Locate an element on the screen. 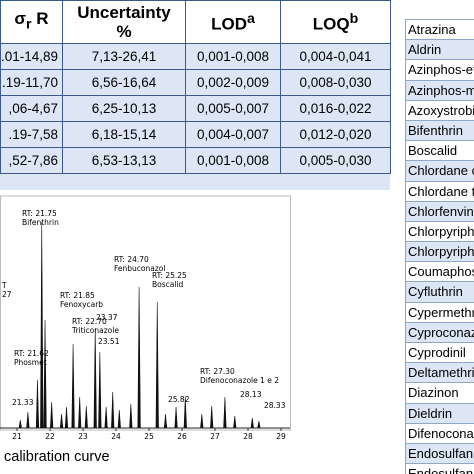 The height and width of the screenshot is (474, 474). column-header: LOQb is located at coordinates (335, 22).